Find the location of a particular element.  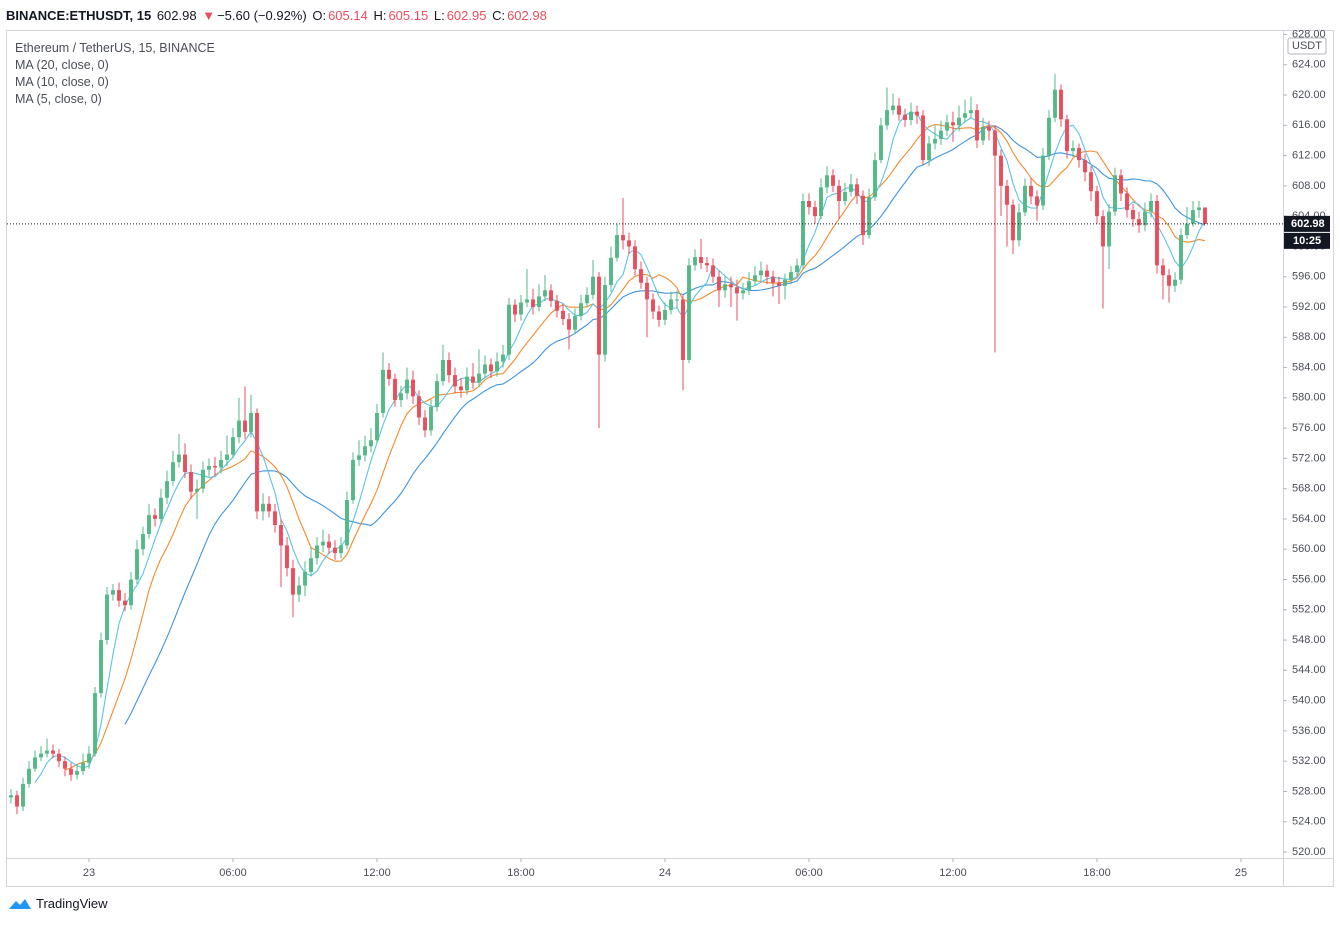

y-tick-label: 548.00 is located at coordinates (1309, 640).